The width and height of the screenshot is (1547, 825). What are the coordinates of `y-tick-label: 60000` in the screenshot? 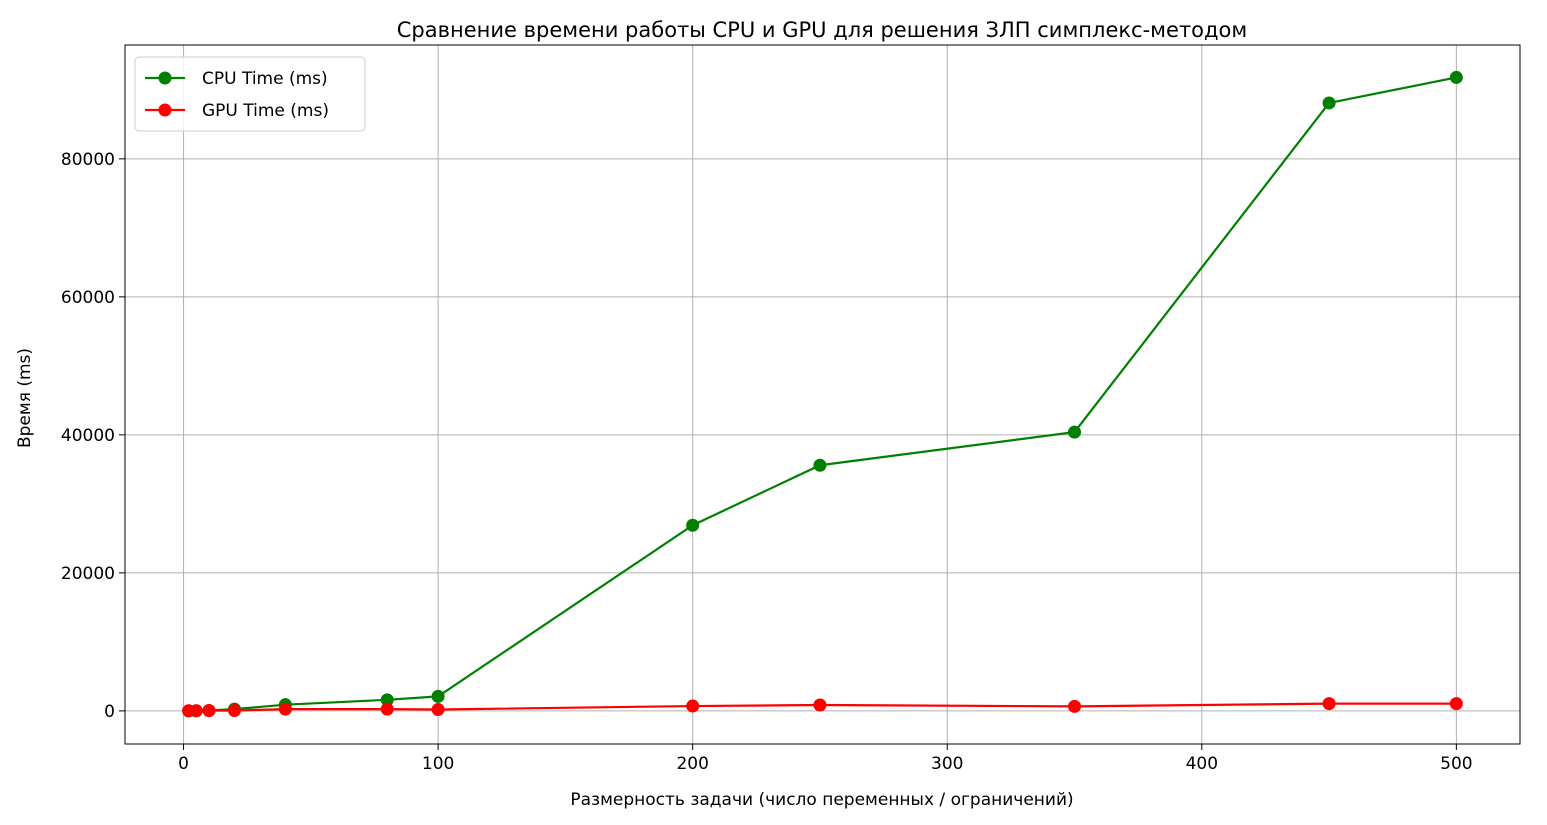 It's located at (88, 298).